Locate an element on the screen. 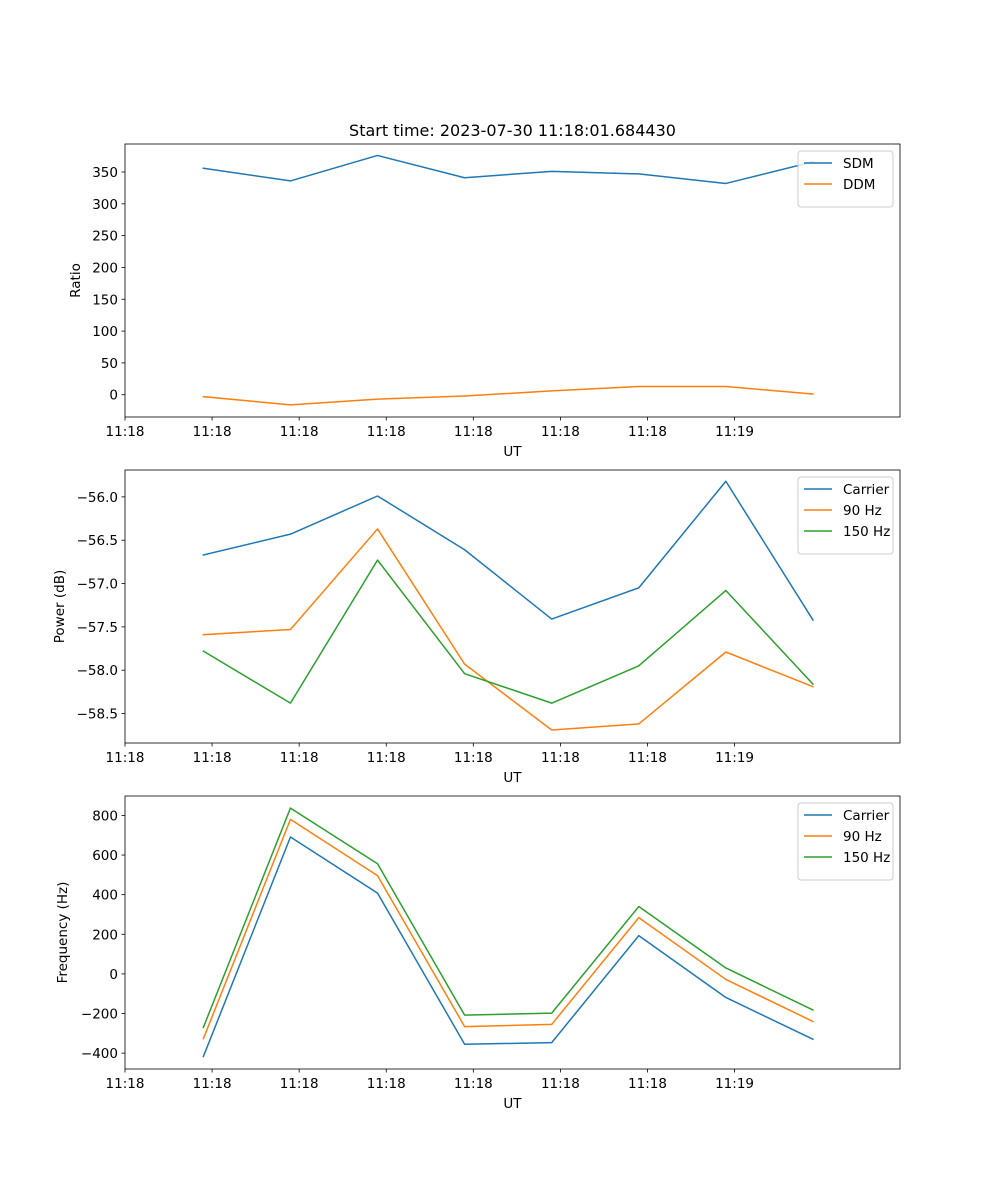 The height and width of the screenshot is (1200, 1000). y-tick-label: 800 is located at coordinates (105, 816).